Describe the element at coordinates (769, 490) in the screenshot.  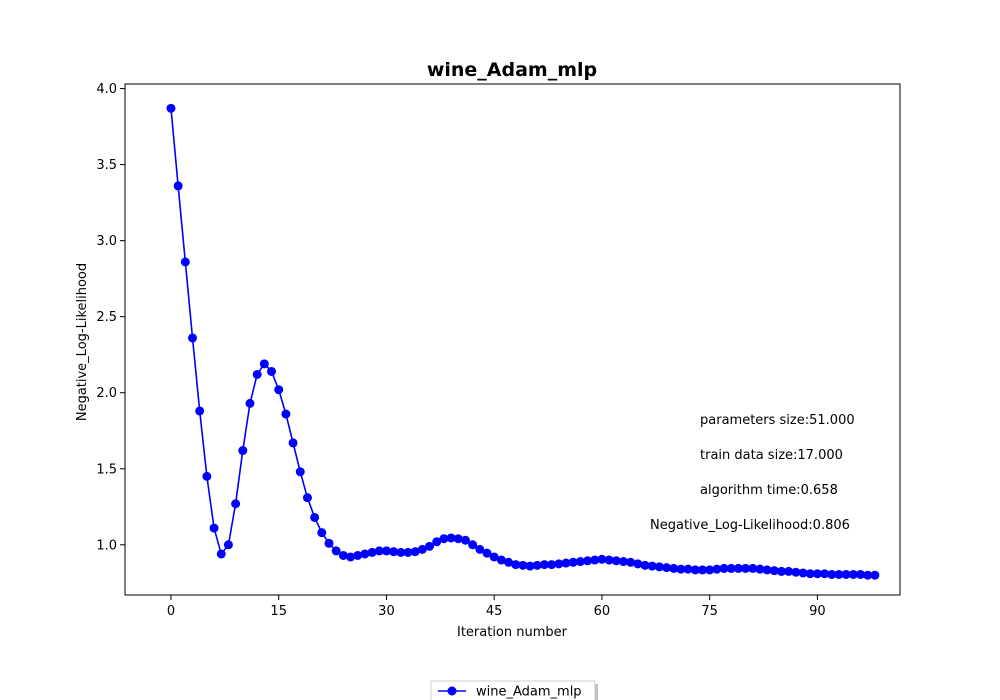
I see `annotation-algorithm-time: algorithm time:0.658` at that location.